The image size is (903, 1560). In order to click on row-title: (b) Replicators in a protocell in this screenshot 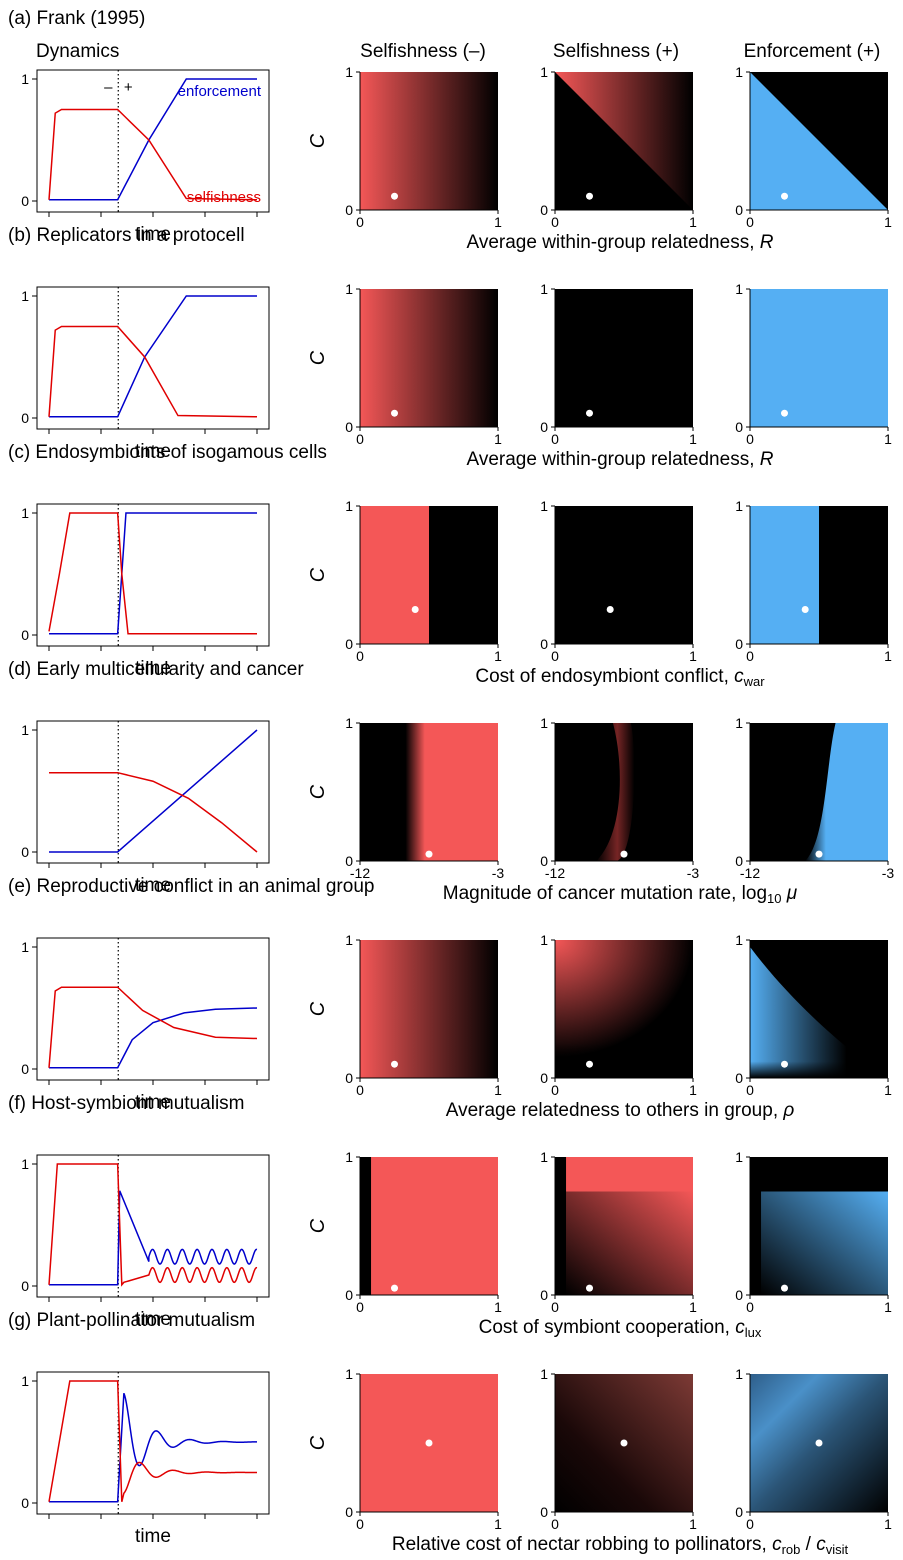, I will do `click(126, 235)`.